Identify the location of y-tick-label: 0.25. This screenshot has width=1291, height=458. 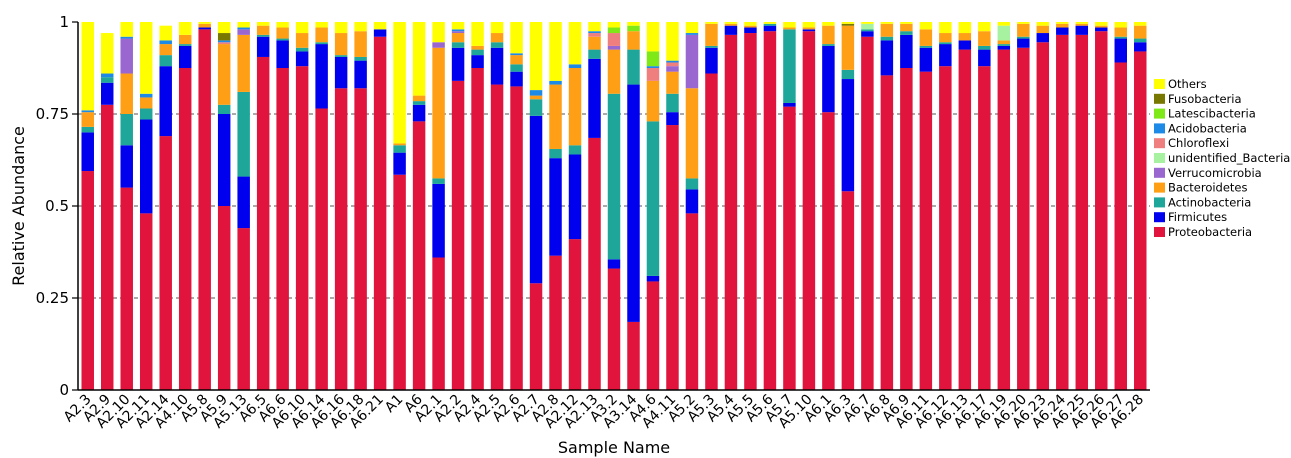
(52, 298).